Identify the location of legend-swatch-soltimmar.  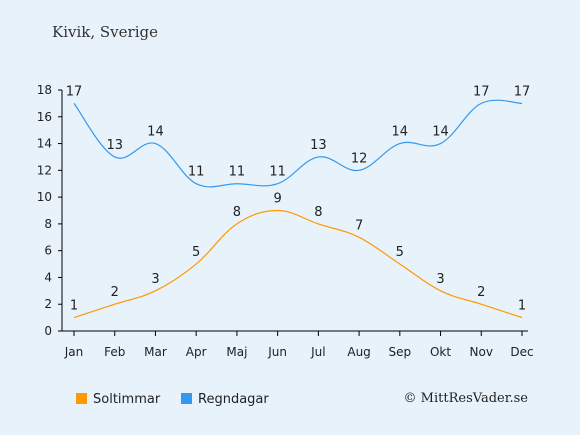
(81, 398).